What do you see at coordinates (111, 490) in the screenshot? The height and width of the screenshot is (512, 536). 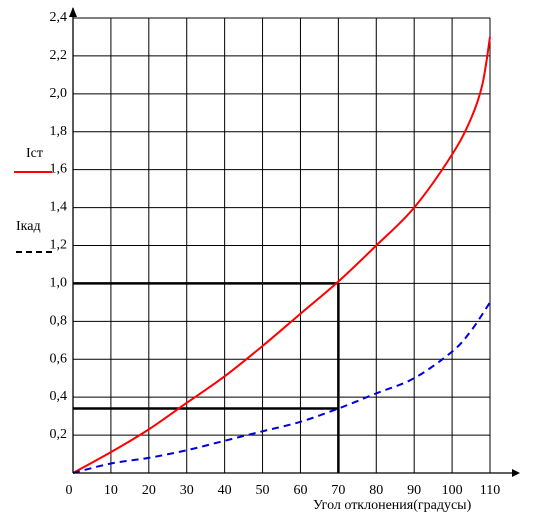 I see `x-tick-label: 10` at bounding box center [111, 490].